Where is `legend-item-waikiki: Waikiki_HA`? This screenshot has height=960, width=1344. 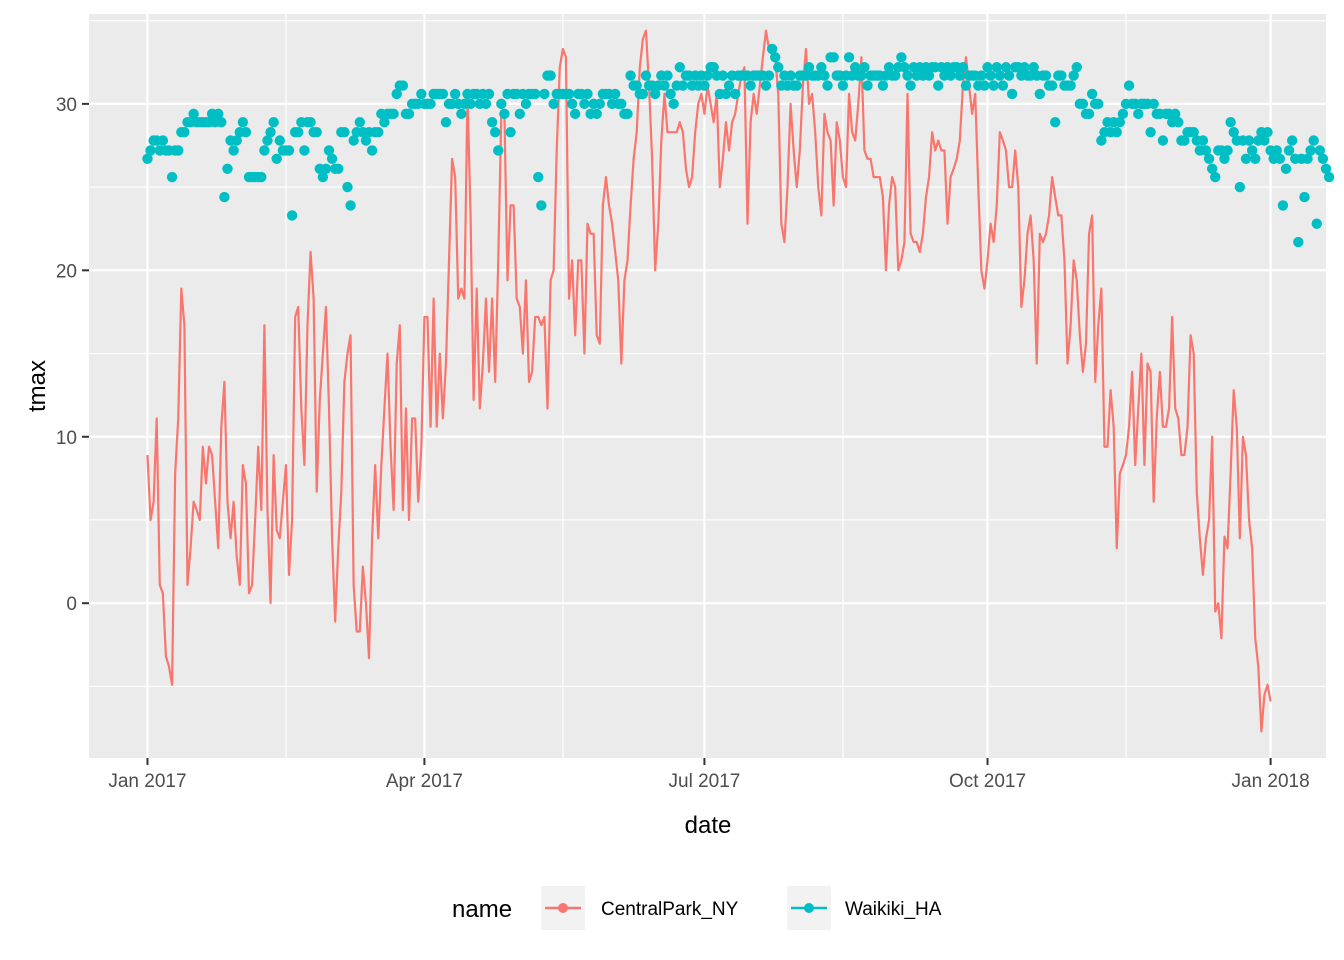
legend-item-waikiki: Waikiki_HA is located at coordinates (864, 908).